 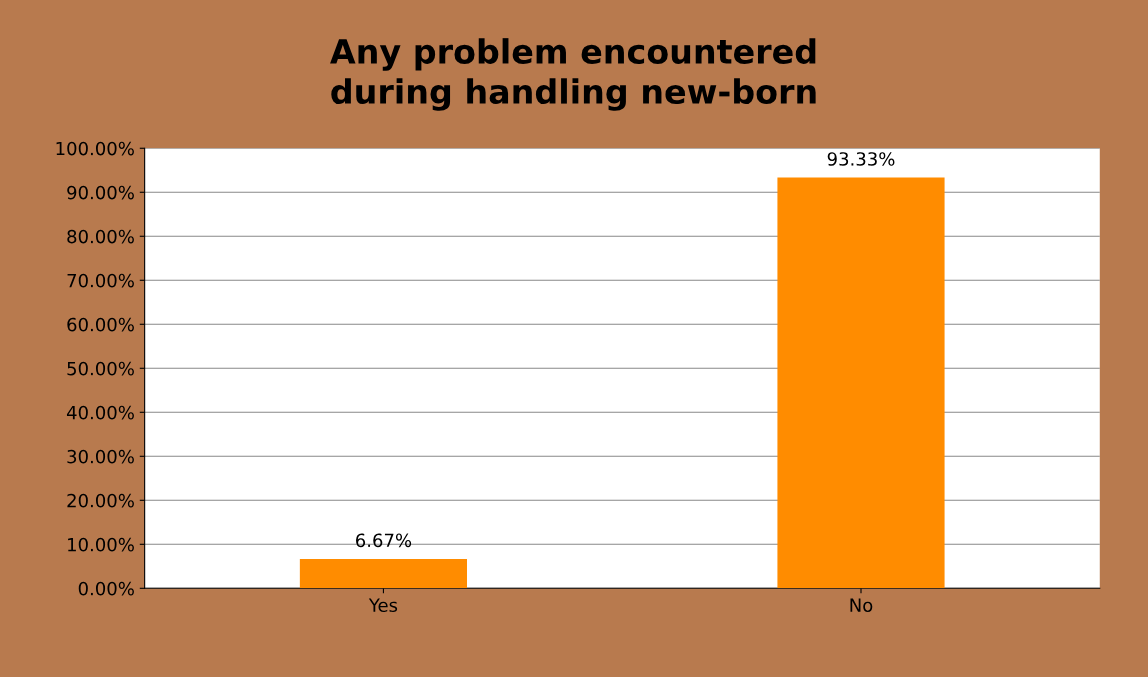 What do you see at coordinates (100, 500) in the screenshot?
I see `y-tick-label: 20.00%` at bounding box center [100, 500].